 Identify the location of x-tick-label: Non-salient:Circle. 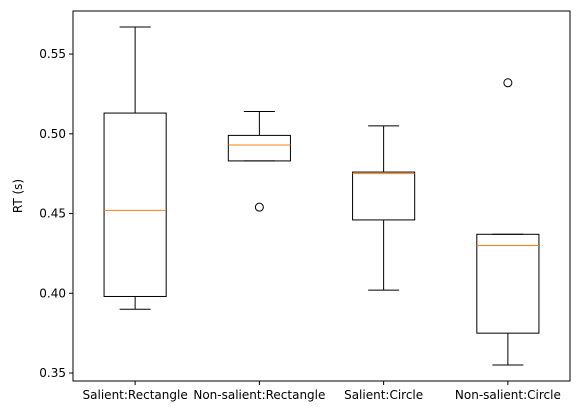
(508, 395).